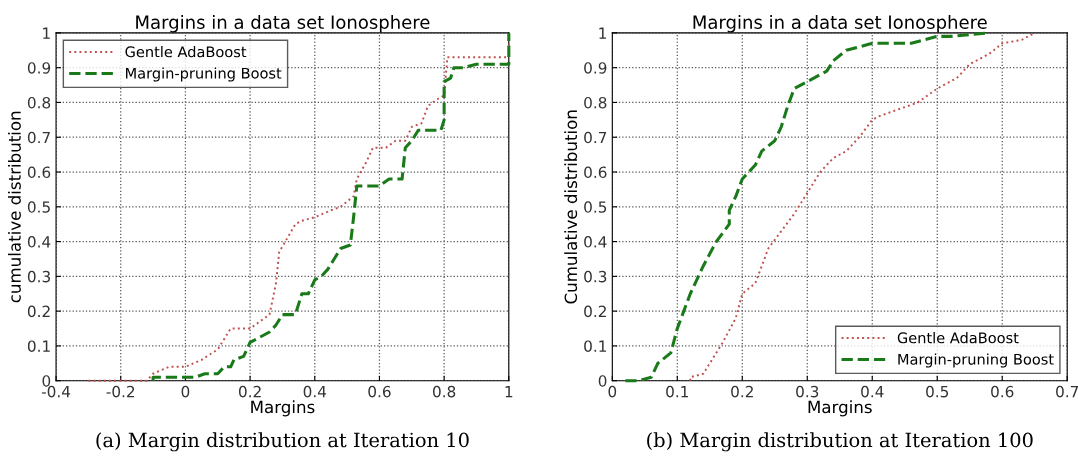  I want to click on text: (a) Margin distribution at Iteration 10, so click(282, 442).